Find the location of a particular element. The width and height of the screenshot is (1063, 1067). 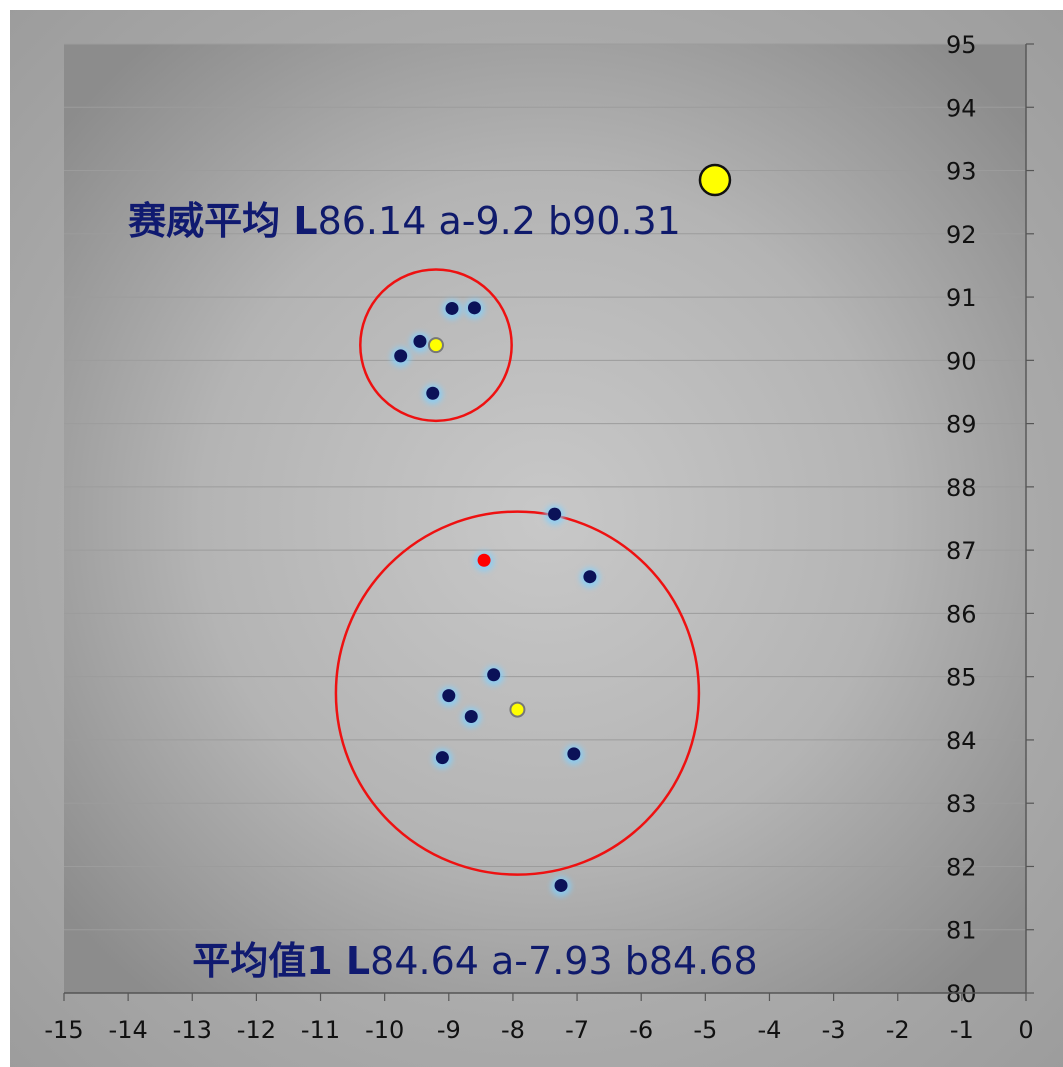

annotation-text: 平均值1 L84.64 a-7.93 b84.68 is located at coordinates (474, 961).